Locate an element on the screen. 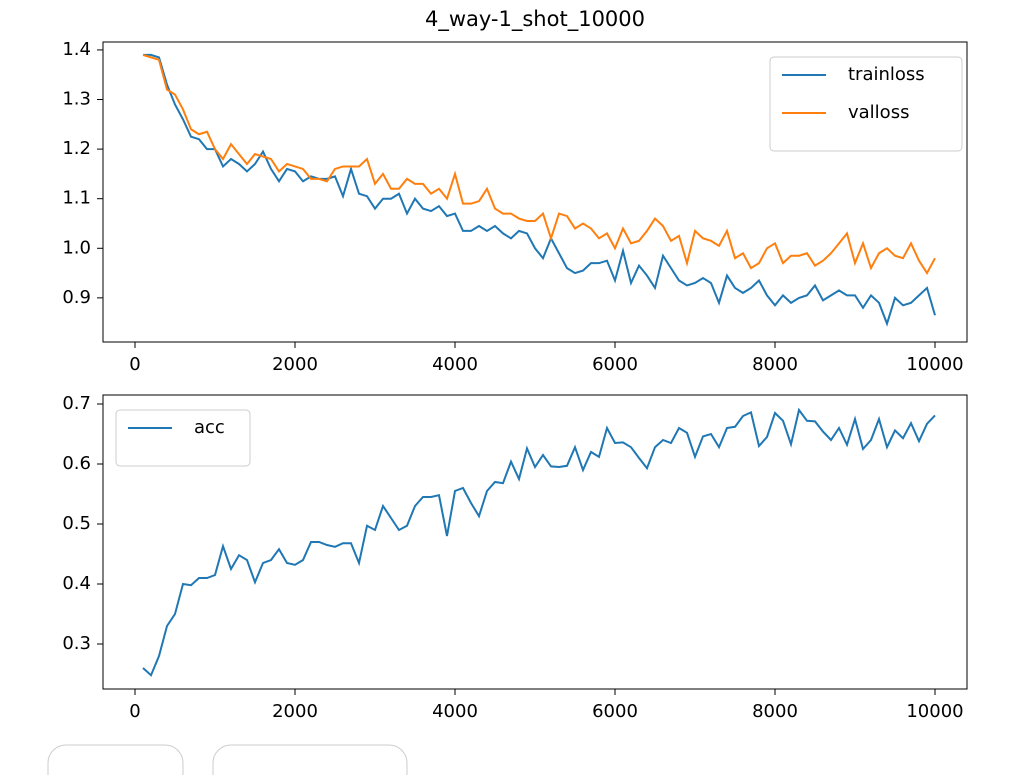 This screenshot has width=1032, height=775. y-tick-label: 1.4 is located at coordinates (76, 49).